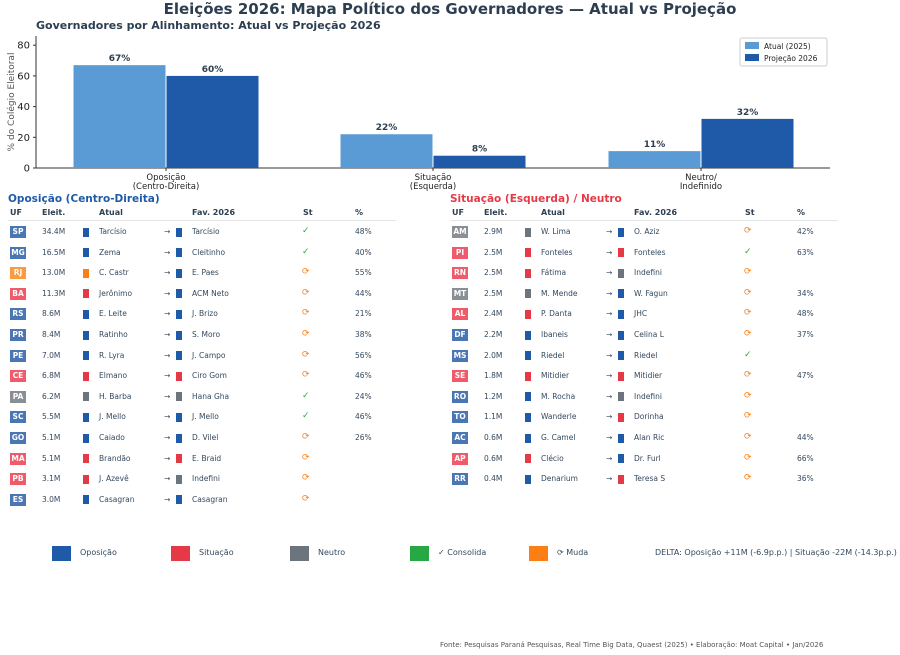  What do you see at coordinates (166, 187) in the screenshot?
I see `x-tick-label: (Centro-Direita)` at bounding box center [166, 187].